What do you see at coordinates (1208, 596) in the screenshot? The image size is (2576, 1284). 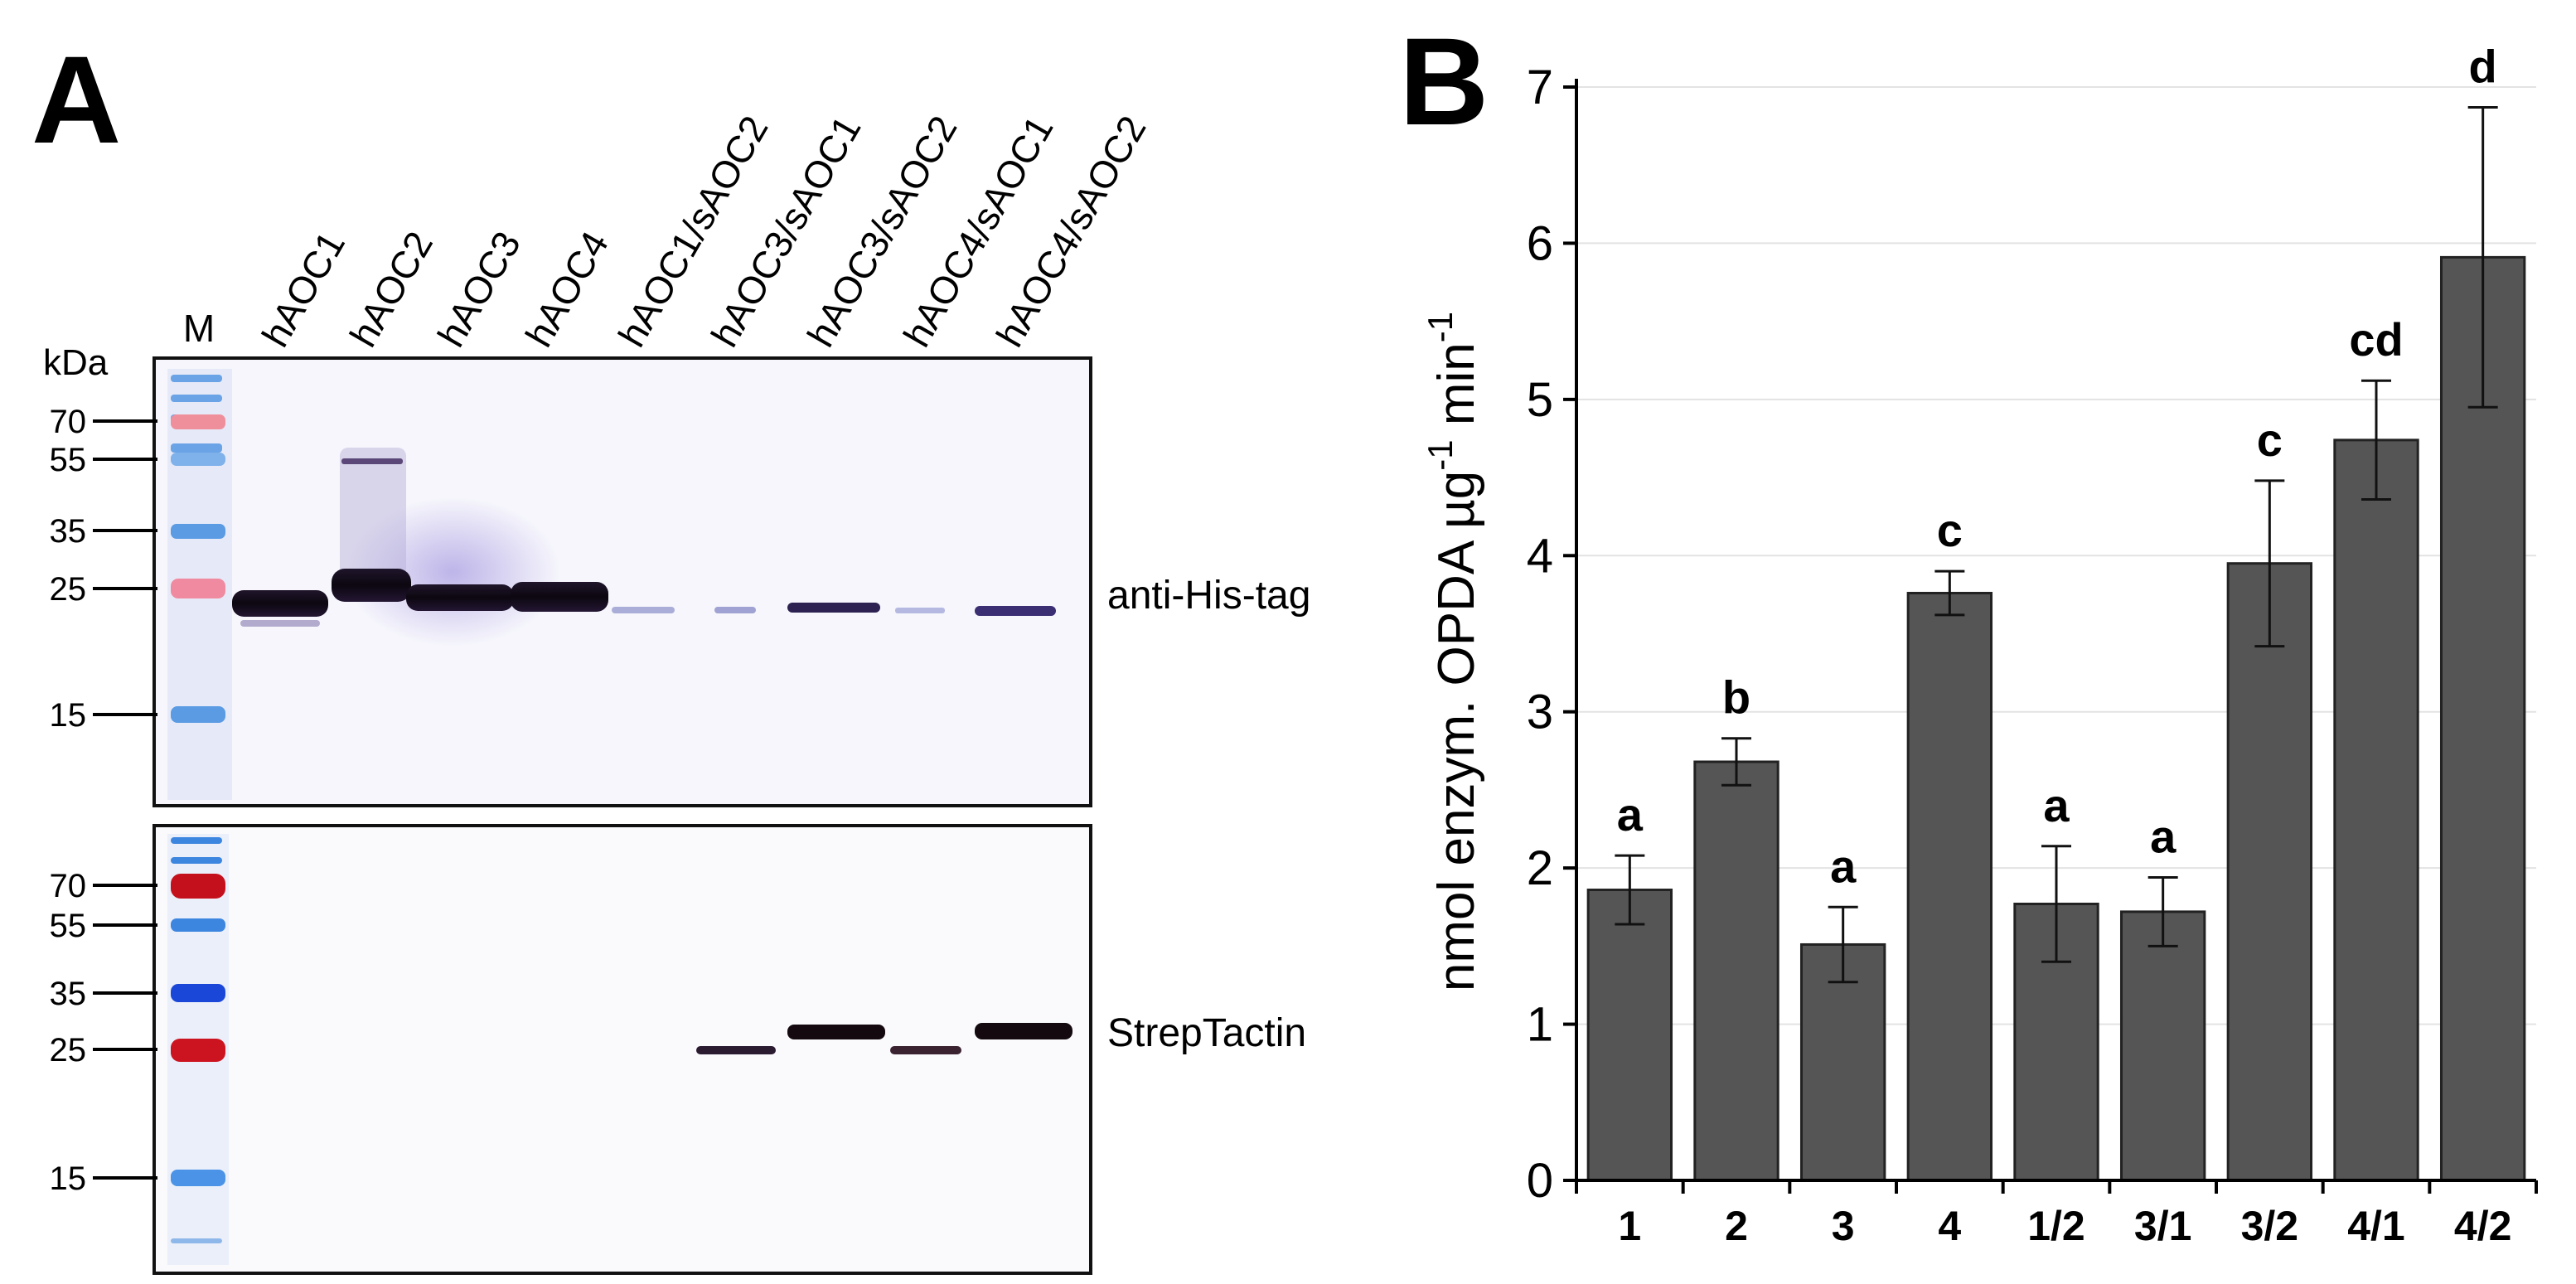 I see `blot-label-anti-his-tag: anti-His-tag` at bounding box center [1208, 596].